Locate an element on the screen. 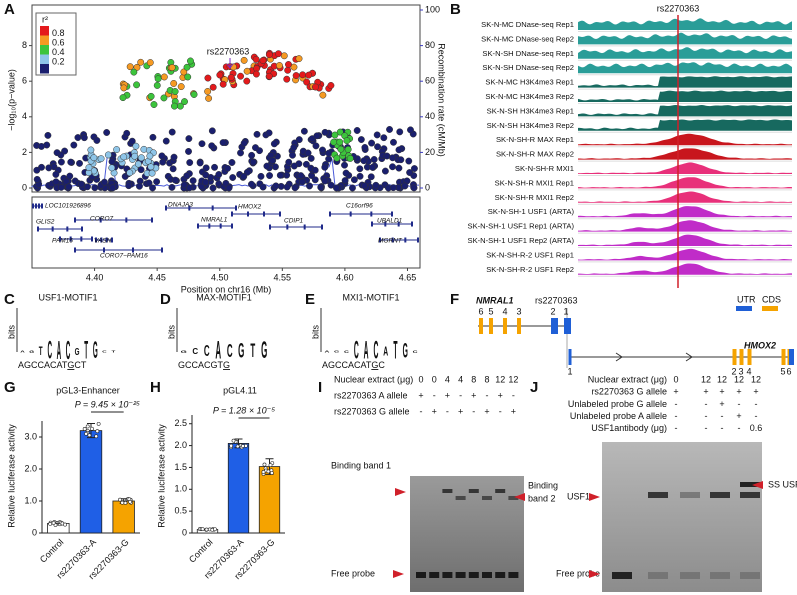  x-tick-label: 4.45 is located at coordinates (157, 277).